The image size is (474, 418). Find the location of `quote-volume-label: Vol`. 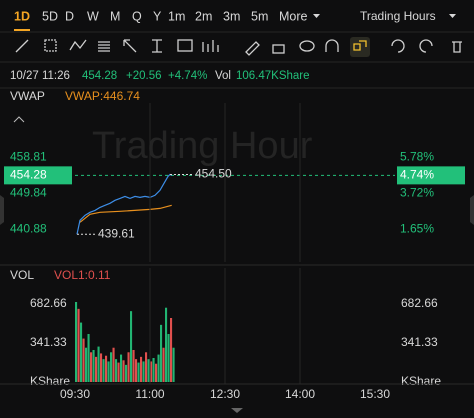

quote-volume-label: Vol is located at coordinates (223, 76).